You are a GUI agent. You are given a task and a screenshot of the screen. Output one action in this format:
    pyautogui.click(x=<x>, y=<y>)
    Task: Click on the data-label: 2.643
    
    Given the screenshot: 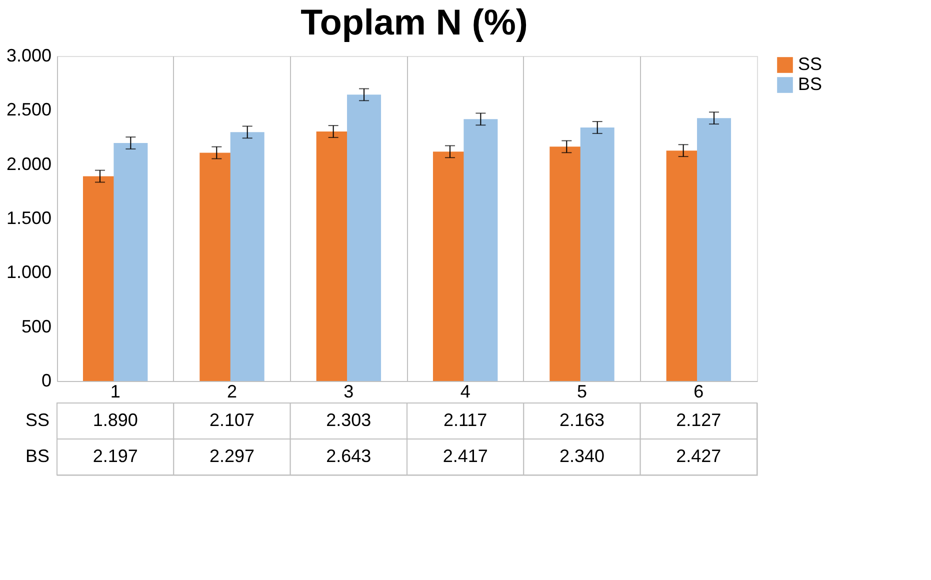 What is the action you would take?
    pyautogui.click(x=349, y=456)
    